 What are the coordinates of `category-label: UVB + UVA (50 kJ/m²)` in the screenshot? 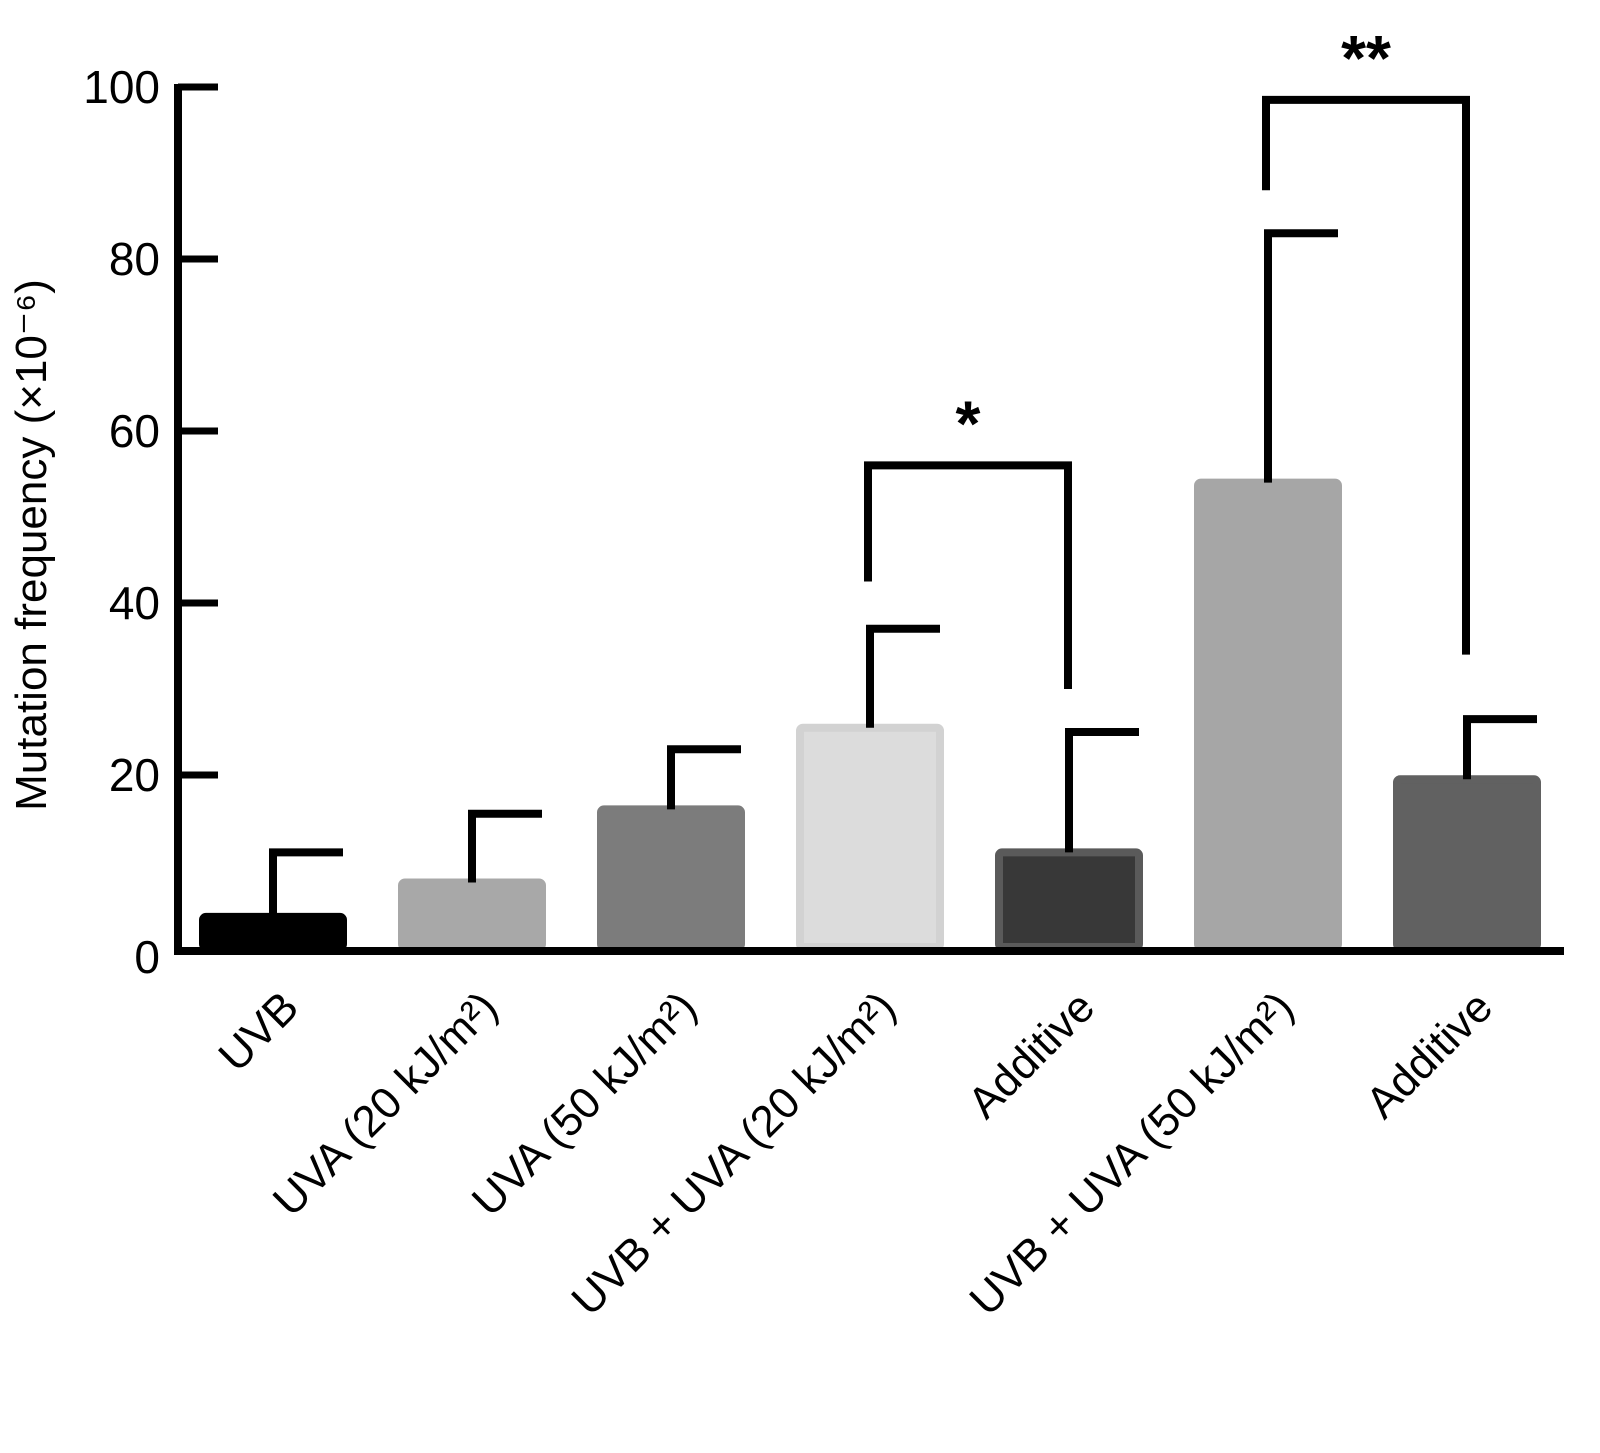 It's located at (1131, 1153).